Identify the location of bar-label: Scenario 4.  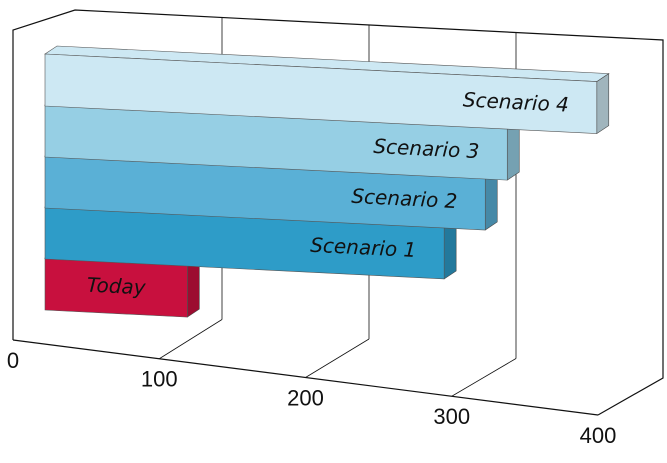
(515, 101).